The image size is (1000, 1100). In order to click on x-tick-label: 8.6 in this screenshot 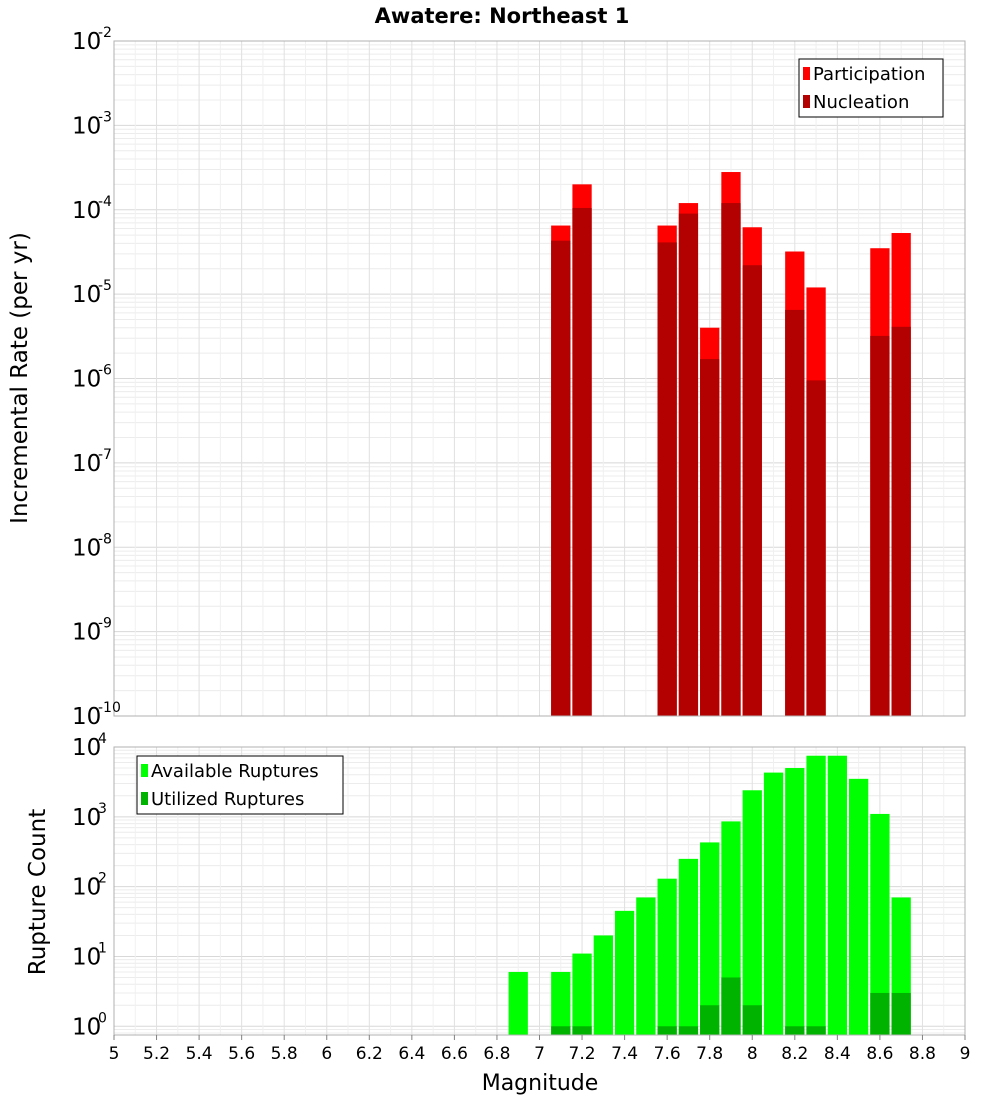, I will do `click(879, 1054)`.